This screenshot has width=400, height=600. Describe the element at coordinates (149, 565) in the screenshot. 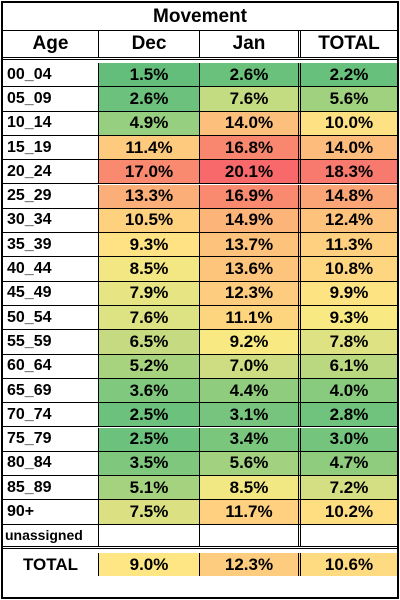

I see `dec-value: 9.0%` at that location.